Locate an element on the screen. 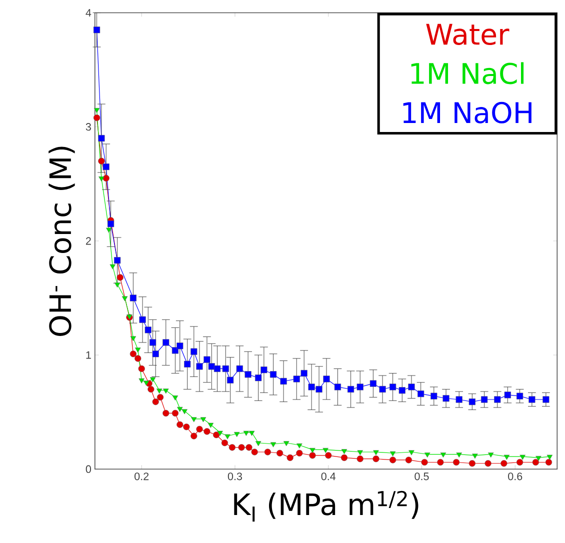 Image resolution: width=565 pixels, height=543 pixels. x-tick-label: 0.6 is located at coordinates (515, 476).